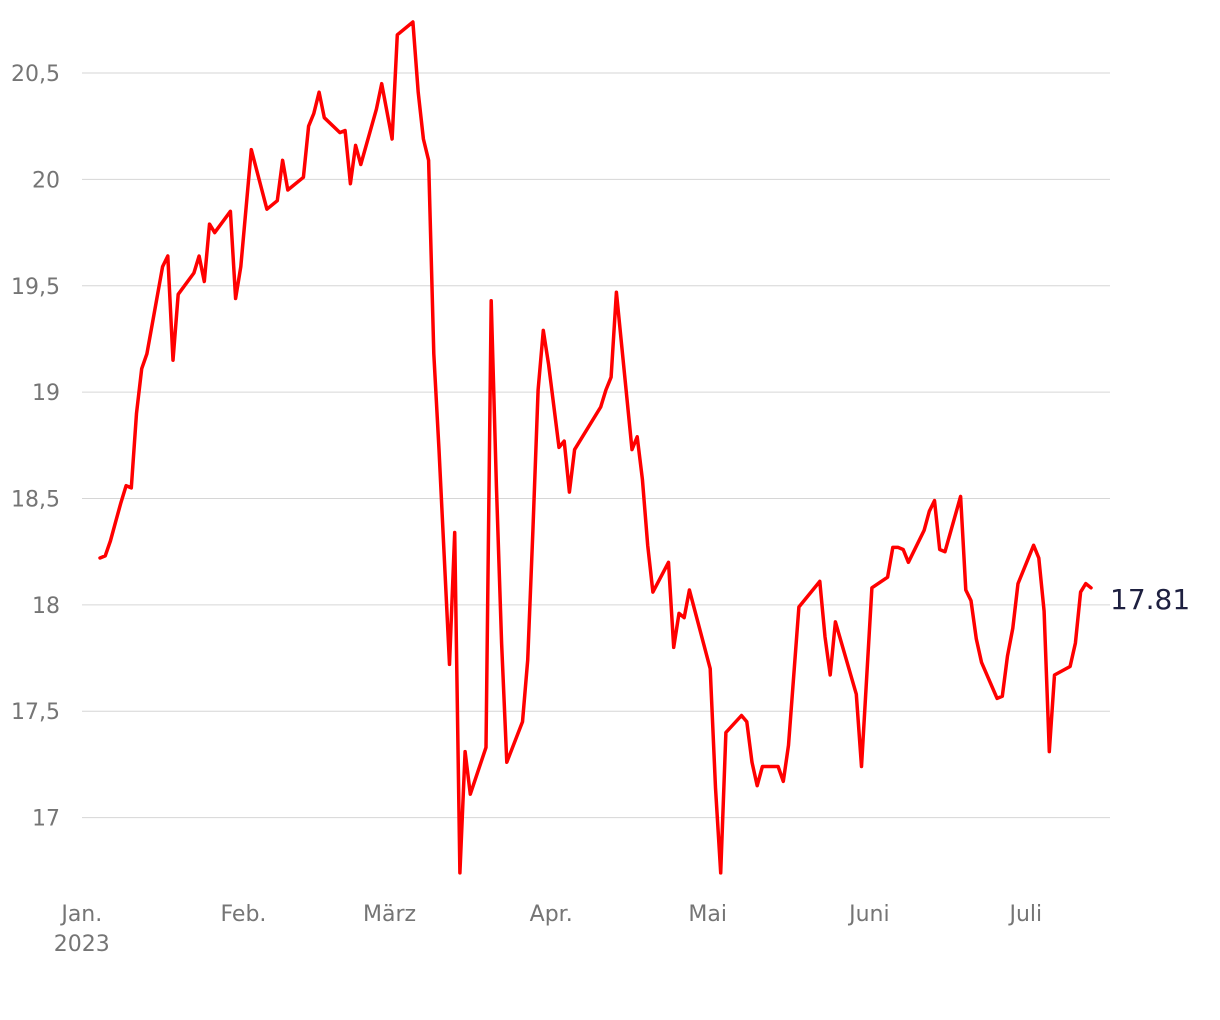  I want to click on y-tick-label: 20, so click(46, 180).